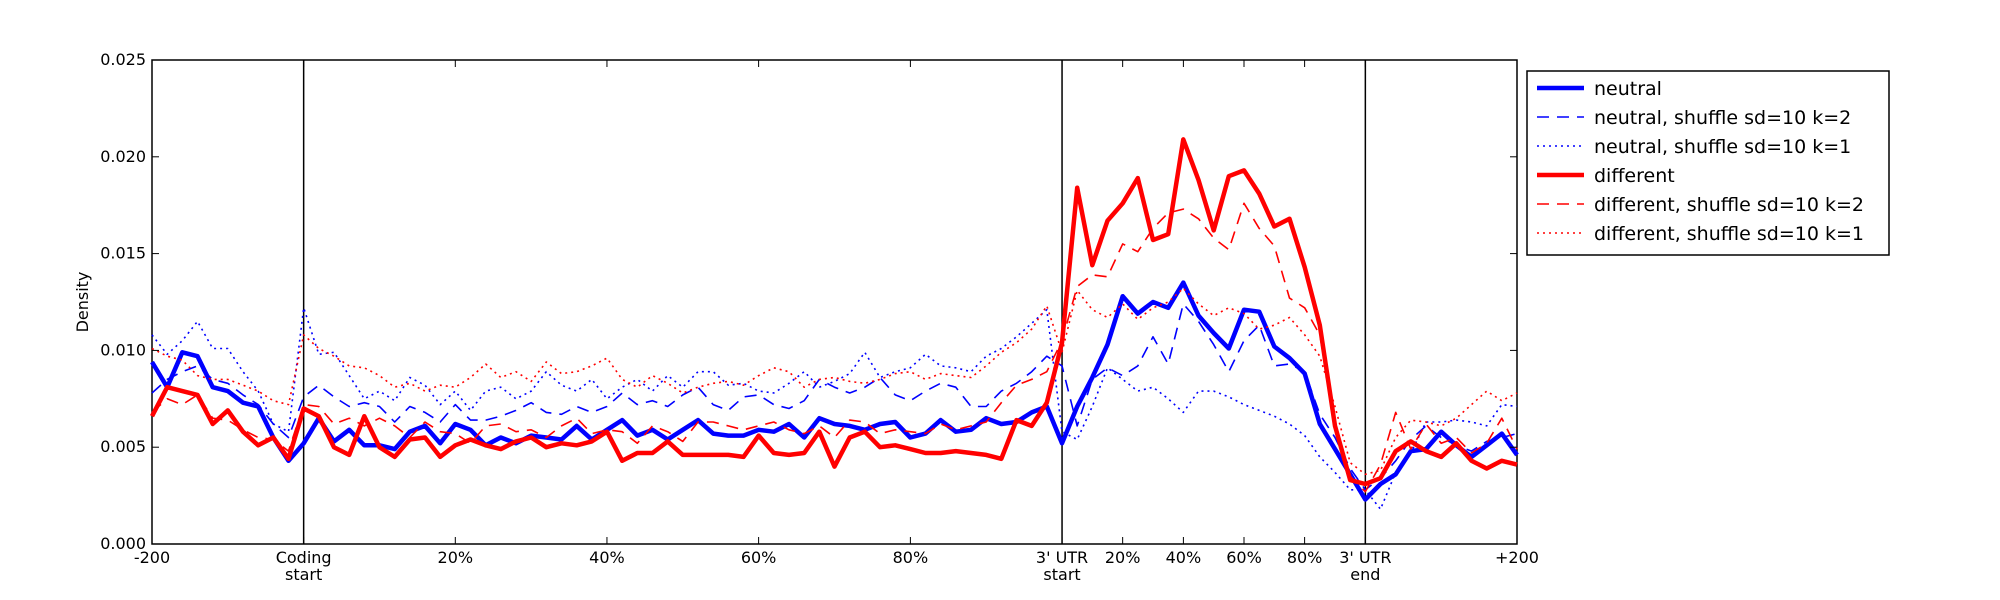 The height and width of the screenshot is (600, 2000). Describe the element at coordinates (1729, 205) in the screenshot. I see `legend-label: different, shuffle sd=10 k=2` at that location.